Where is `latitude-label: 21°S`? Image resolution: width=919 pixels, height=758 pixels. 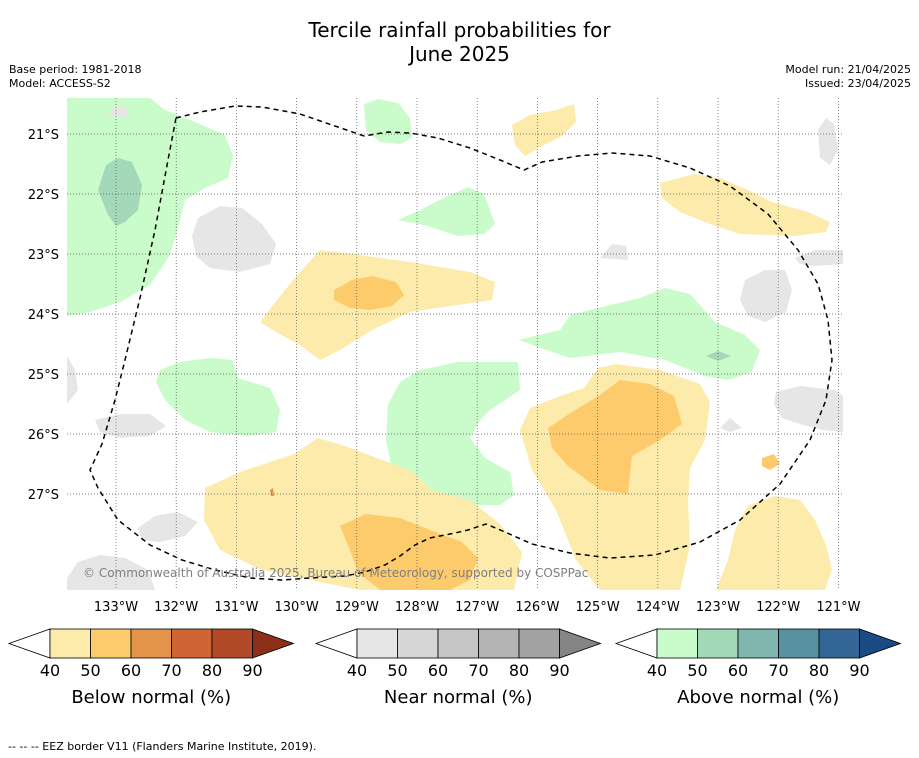 latitude-label: 21°S is located at coordinates (43, 135).